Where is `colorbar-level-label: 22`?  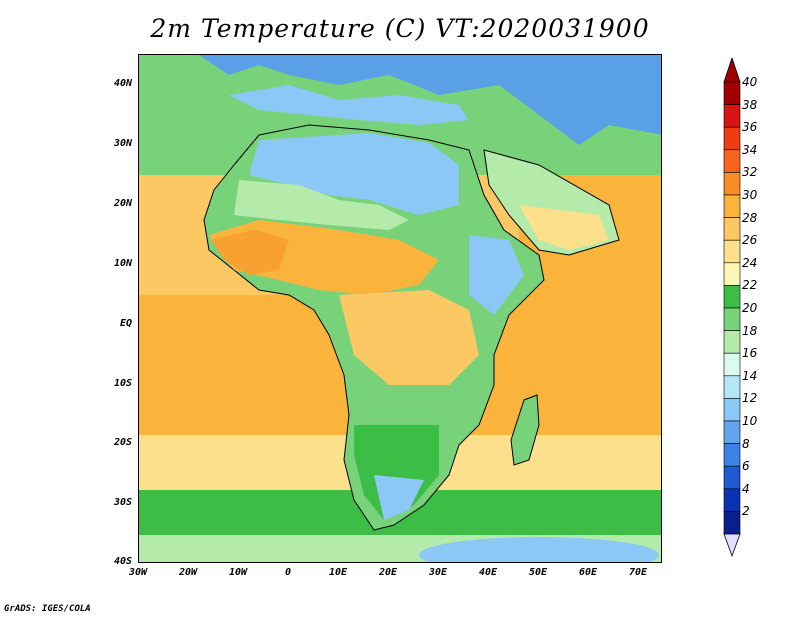
colorbar-level-label: 22 is located at coordinates (750, 285).